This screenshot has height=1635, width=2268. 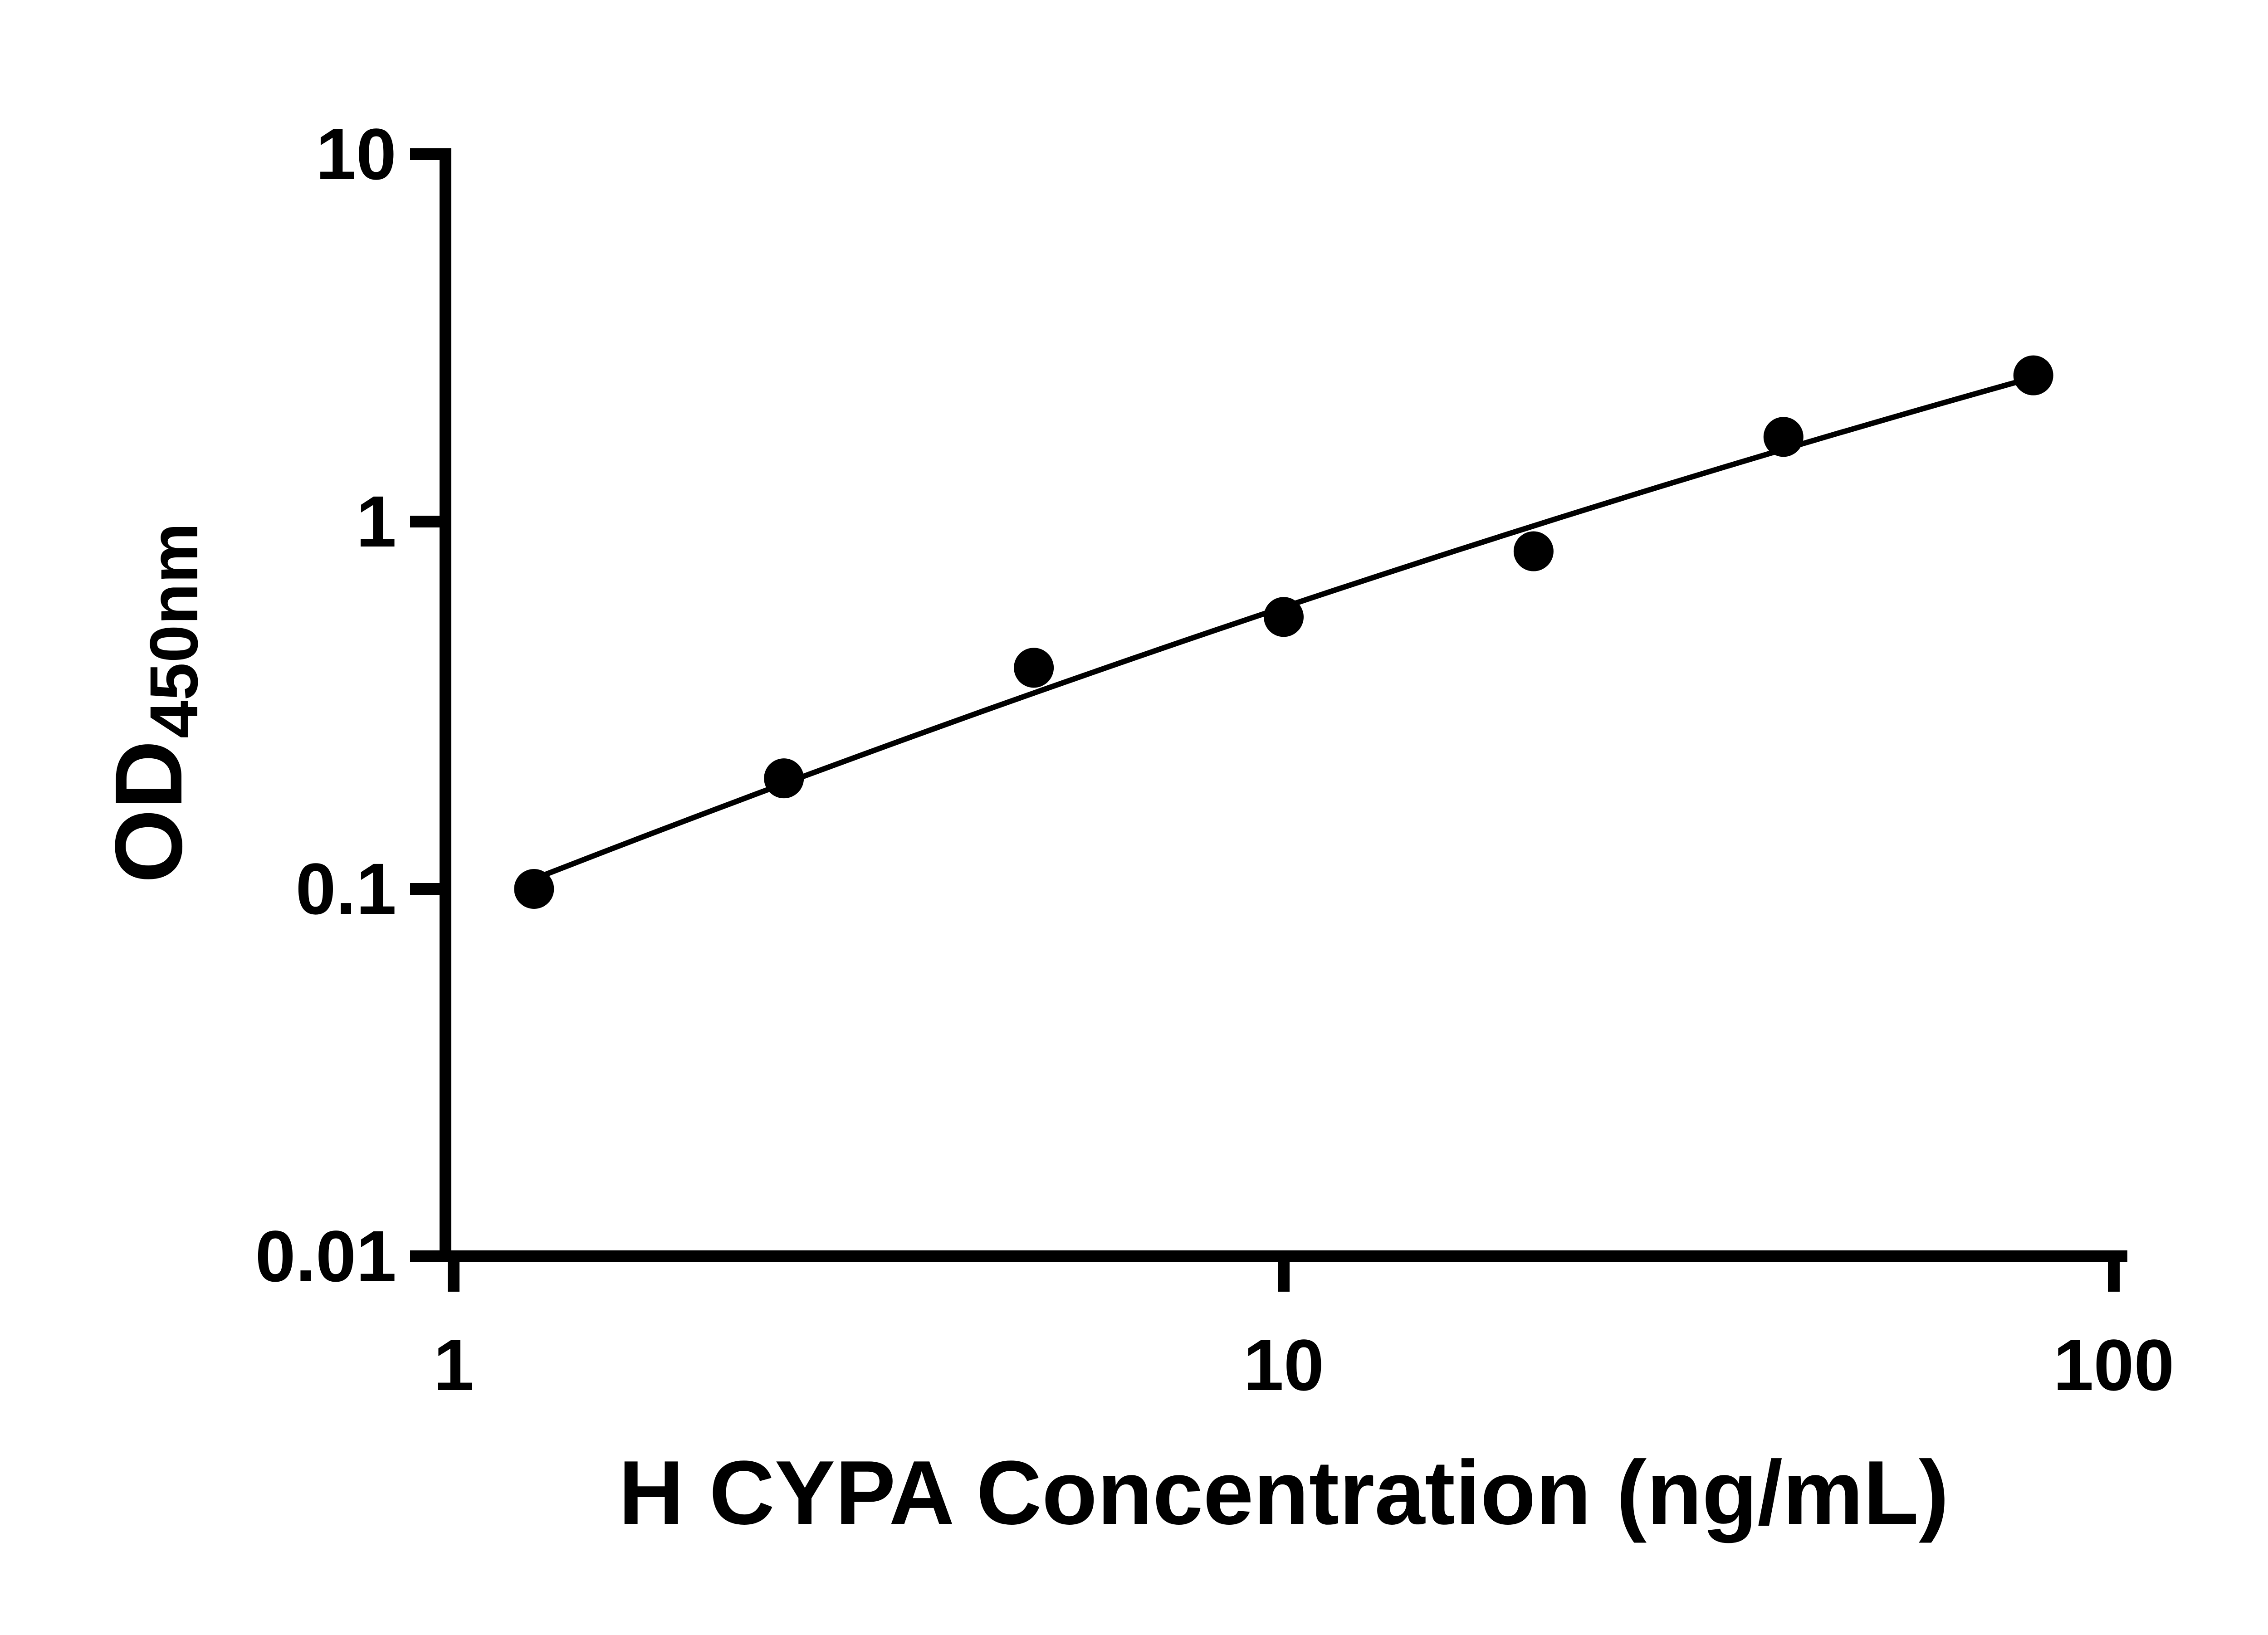 What do you see at coordinates (174, 630) in the screenshot?
I see `y-axis-title-subscript: 450nm` at bounding box center [174, 630].